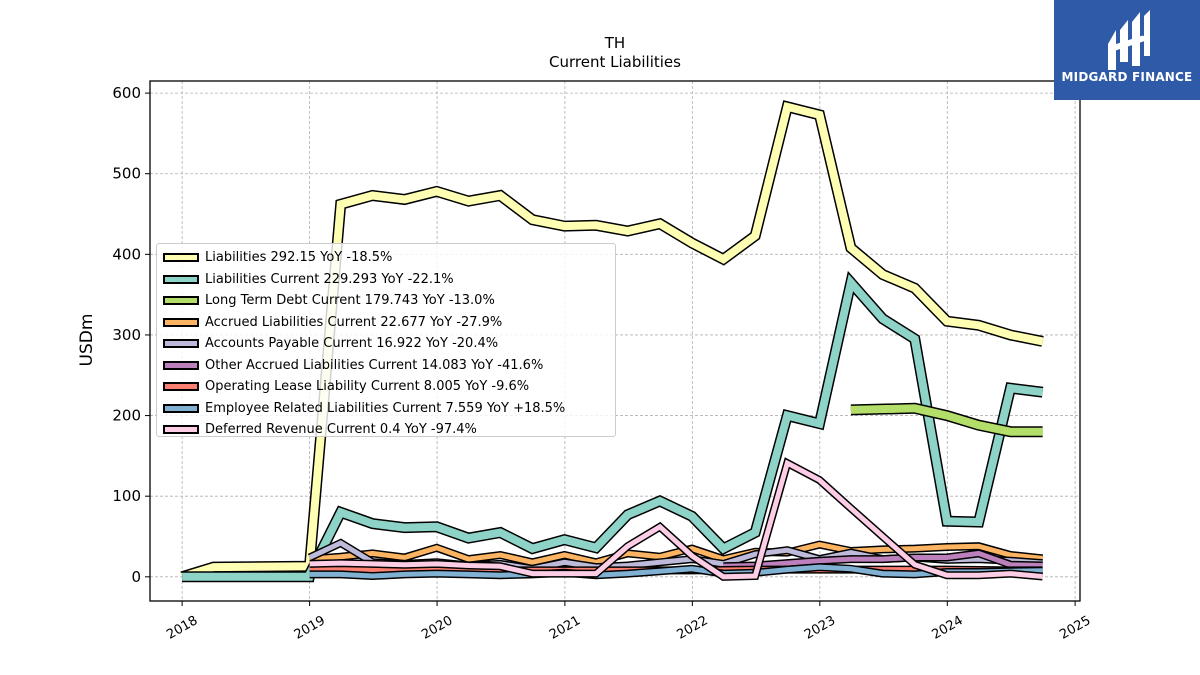 The image size is (1200, 675). Describe the element at coordinates (126, 254) in the screenshot. I see `y-tick-label: 400` at that location.